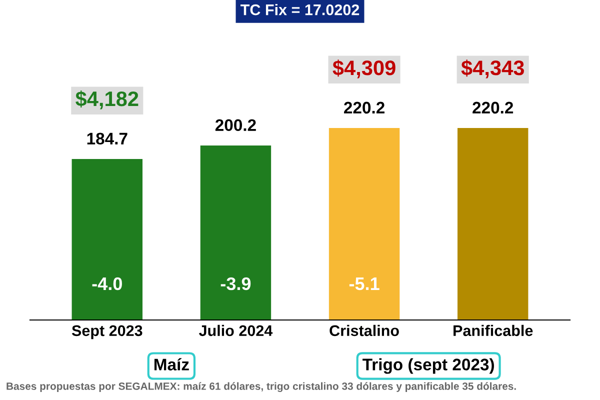 The width and height of the screenshot is (600, 400). Describe the element at coordinates (261, 387) in the screenshot. I see `text: Bases propuestas por SEGALMEX: maíz 61 dólares, trigo cristalino 33 dólares y panificable 35 dólares.` at that location.